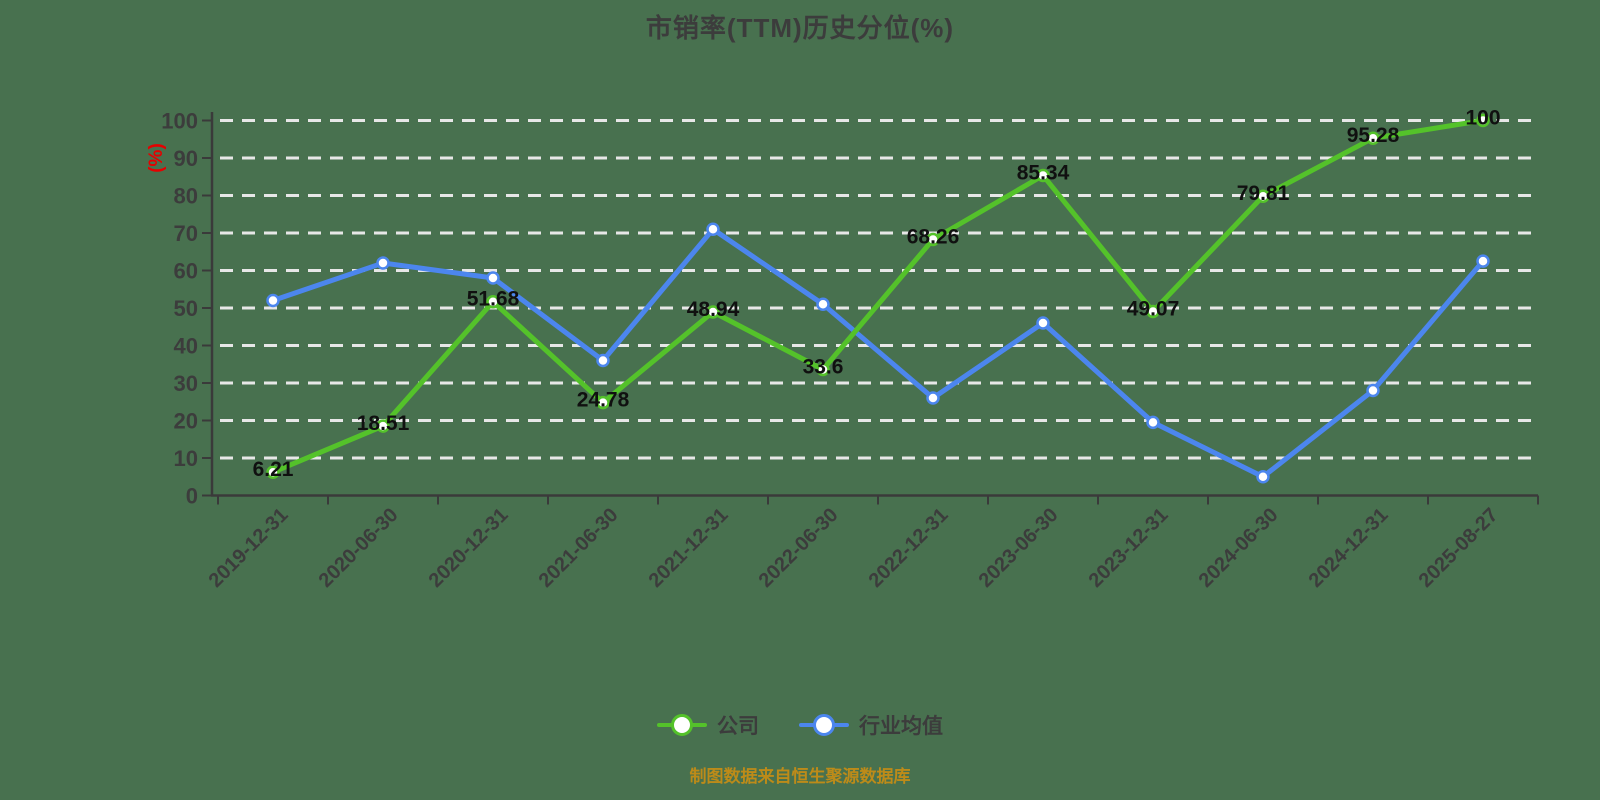 Image resolution: width=1600 pixels, height=800 pixels. Describe the element at coordinates (469, 548) in the screenshot. I see `x-axis-category-label: 2020-12-31` at that location.